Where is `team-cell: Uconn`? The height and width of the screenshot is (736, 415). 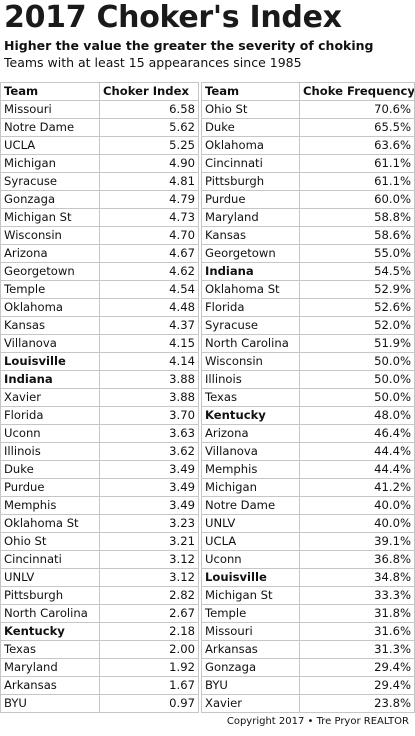 team-cell: Uconn is located at coordinates (50, 433).